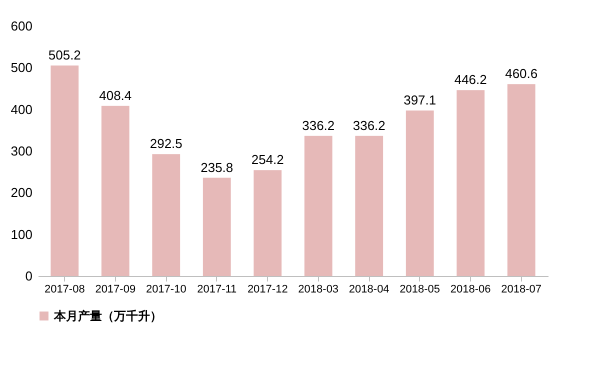  I want to click on y-tick-label: 400, so click(21, 109).